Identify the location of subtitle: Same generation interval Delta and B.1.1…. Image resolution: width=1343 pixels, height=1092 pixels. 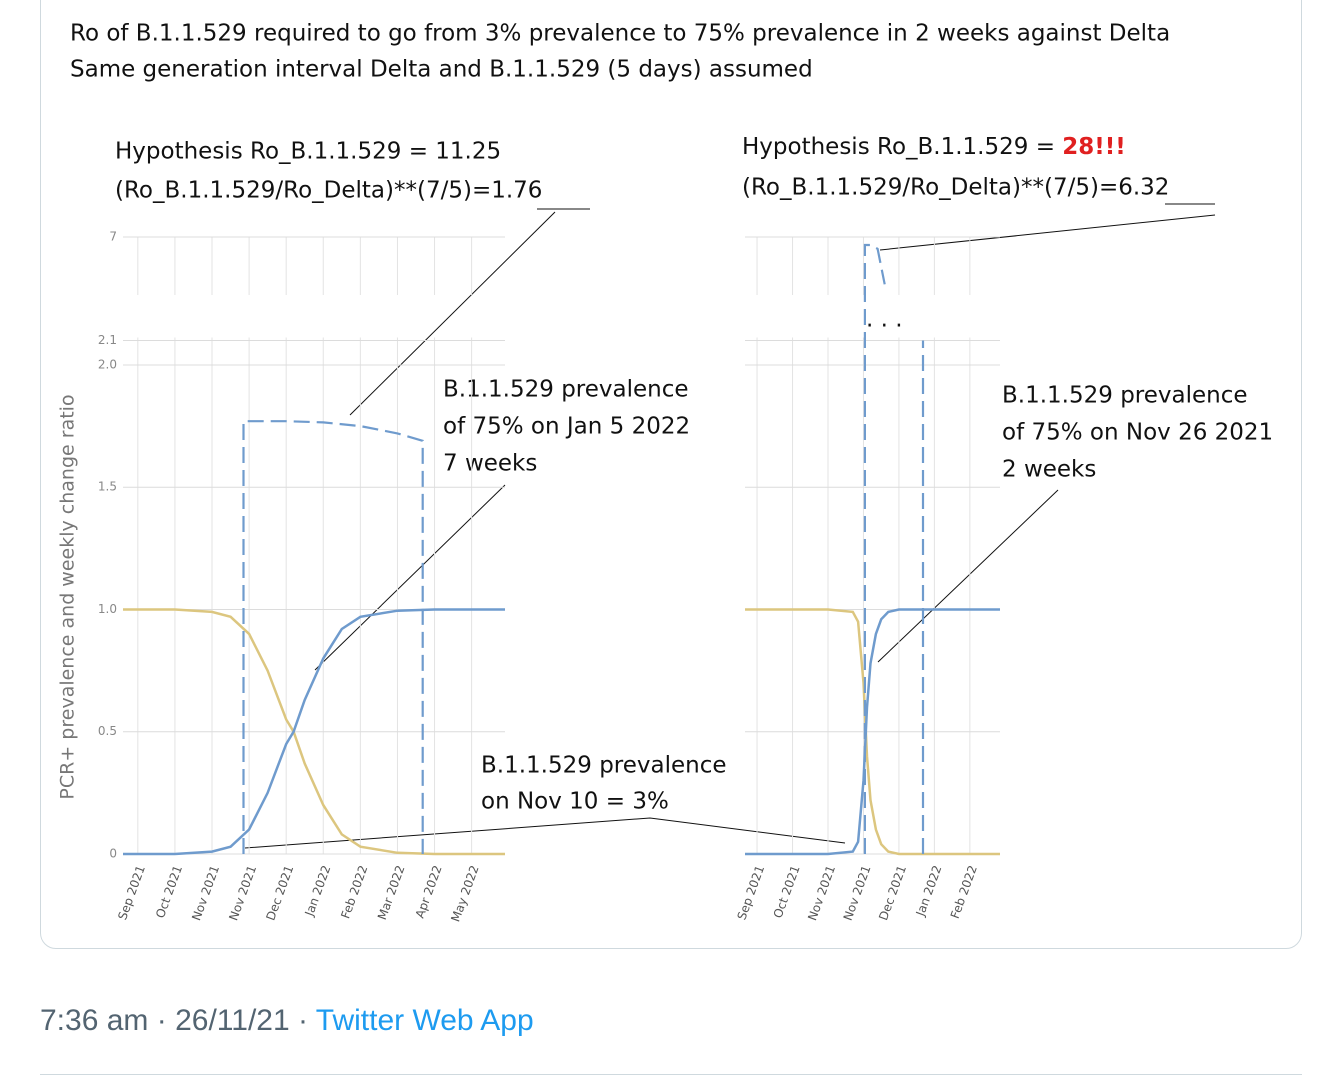
(441, 70).